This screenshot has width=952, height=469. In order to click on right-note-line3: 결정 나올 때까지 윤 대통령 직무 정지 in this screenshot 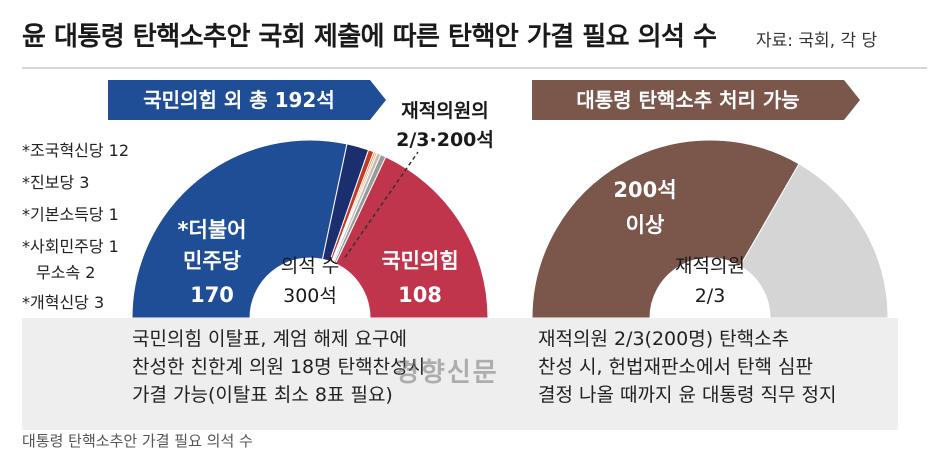, I will do `click(687, 395)`.